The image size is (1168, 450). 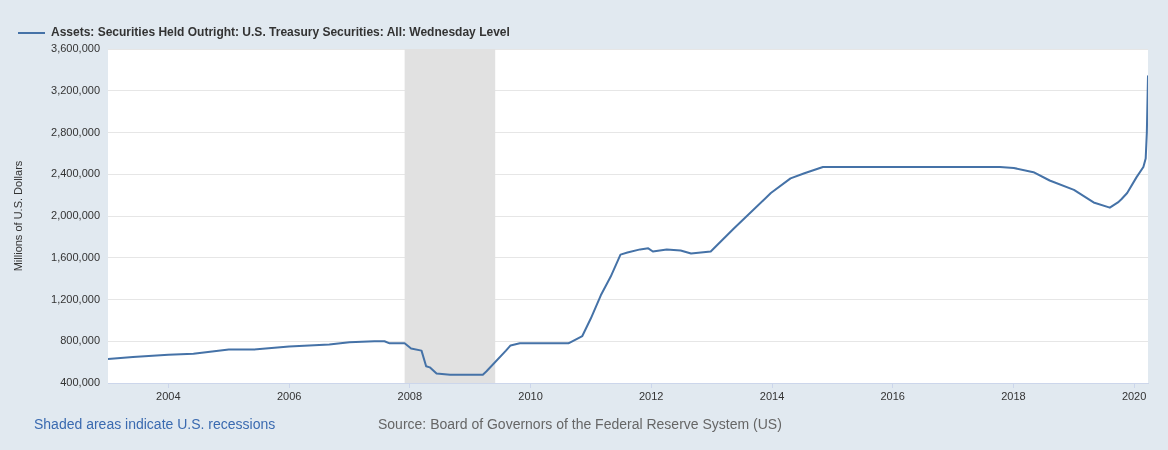 I want to click on y-tick-label: 2,800,000, so click(x=75, y=131).